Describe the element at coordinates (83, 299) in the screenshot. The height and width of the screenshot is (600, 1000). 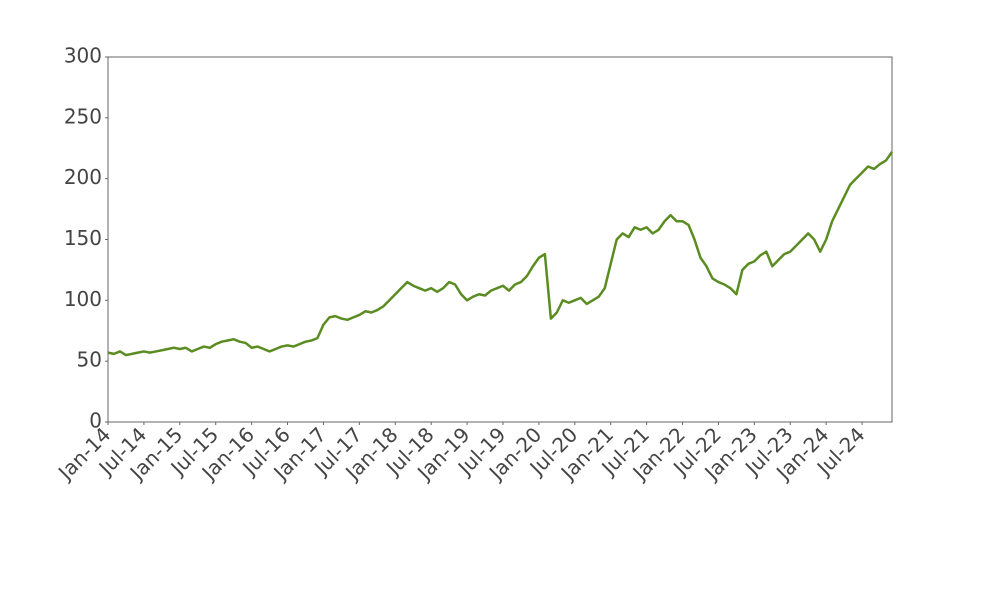
I see `y-tick-label: 100` at that location.